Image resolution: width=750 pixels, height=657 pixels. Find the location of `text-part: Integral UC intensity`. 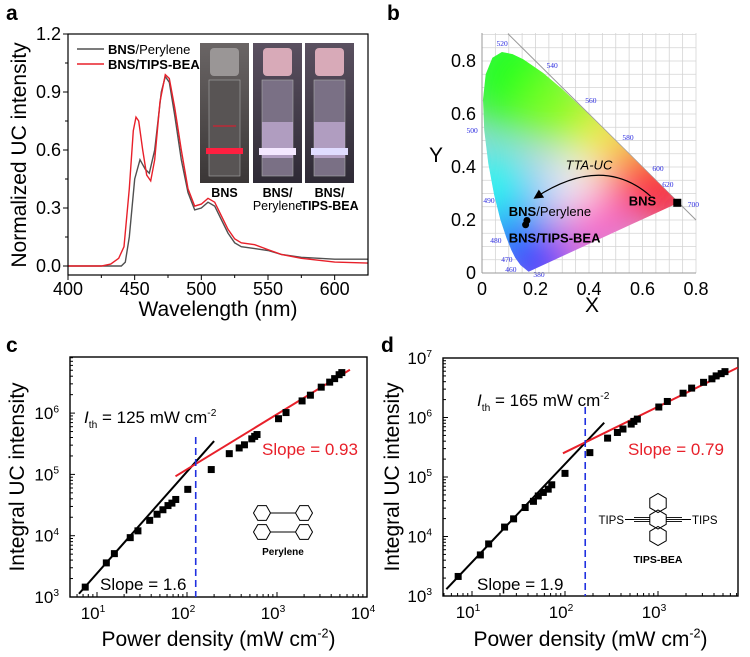

text-part: Integral UC intensity is located at coordinates (17, 477).